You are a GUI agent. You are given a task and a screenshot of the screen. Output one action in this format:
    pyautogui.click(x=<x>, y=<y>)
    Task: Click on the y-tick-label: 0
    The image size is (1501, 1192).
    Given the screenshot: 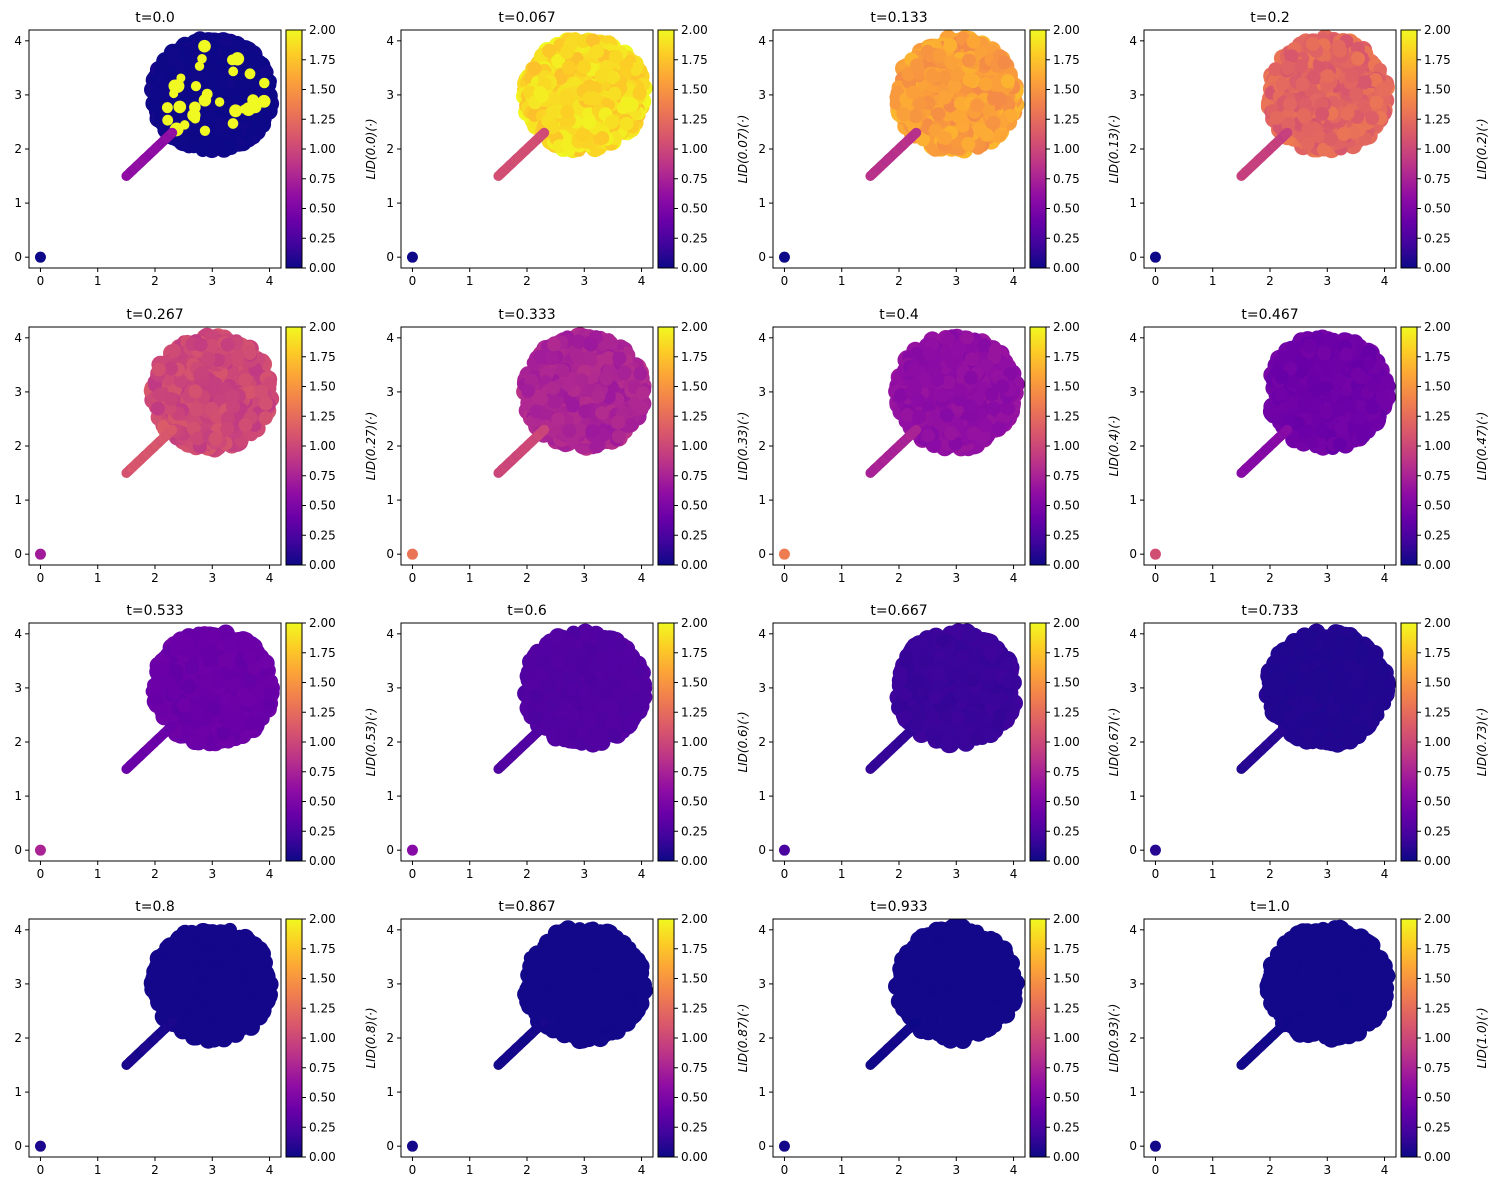 What is the action you would take?
    pyautogui.click(x=1133, y=257)
    